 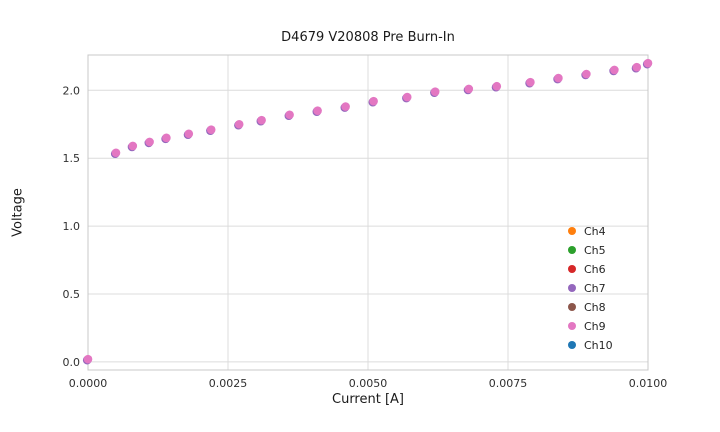 I want to click on y-axis-label: Voltage, so click(x=18, y=212).